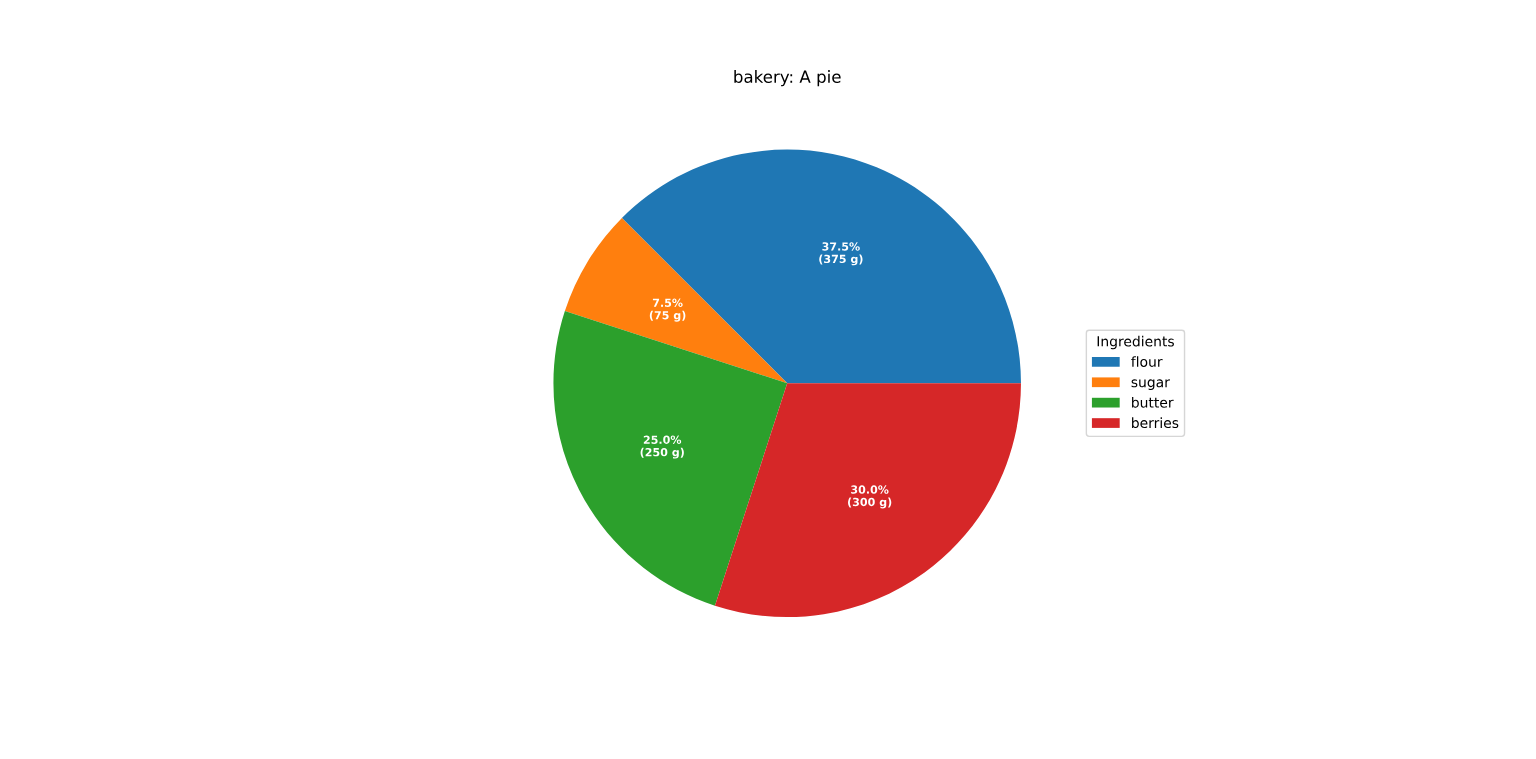 The image size is (1536, 759). What do you see at coordinates (841, 254) in the screenshot?
I see `data-label: 37.5% (375 g)` at bounding box center [841, 254].